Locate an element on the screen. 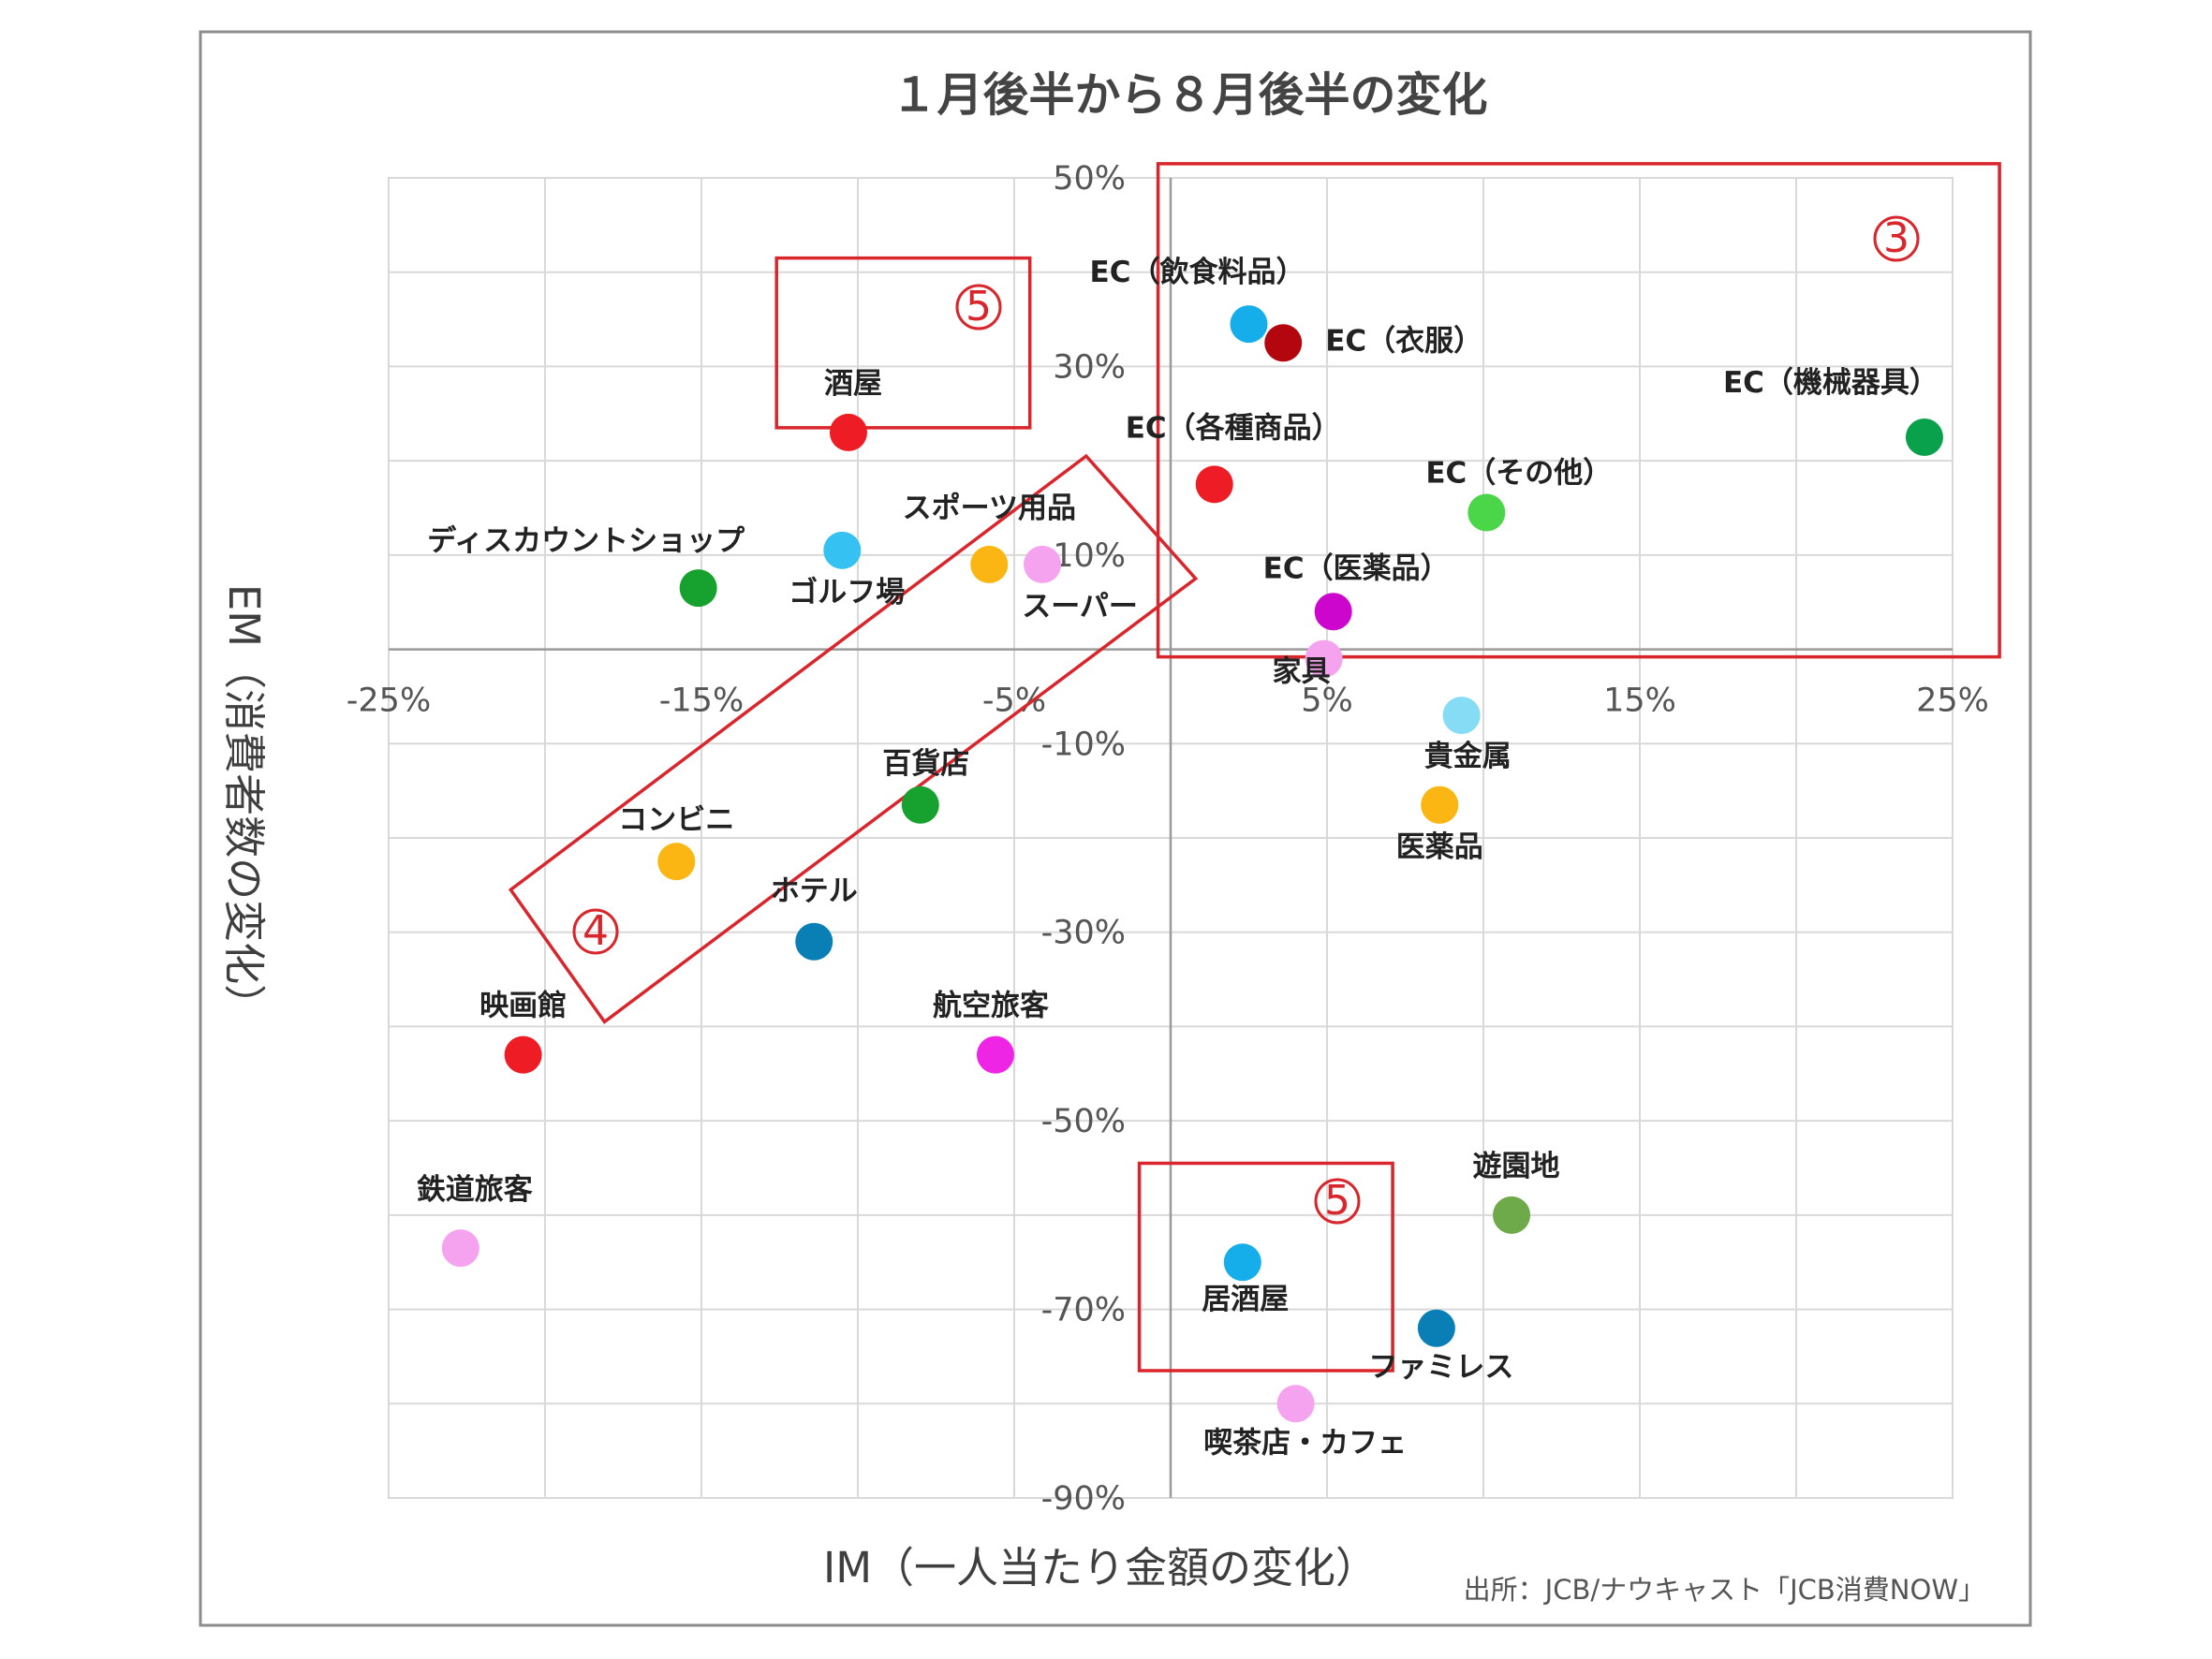  point-label: EC（各種商品） is located at coordinates (1234, 428).